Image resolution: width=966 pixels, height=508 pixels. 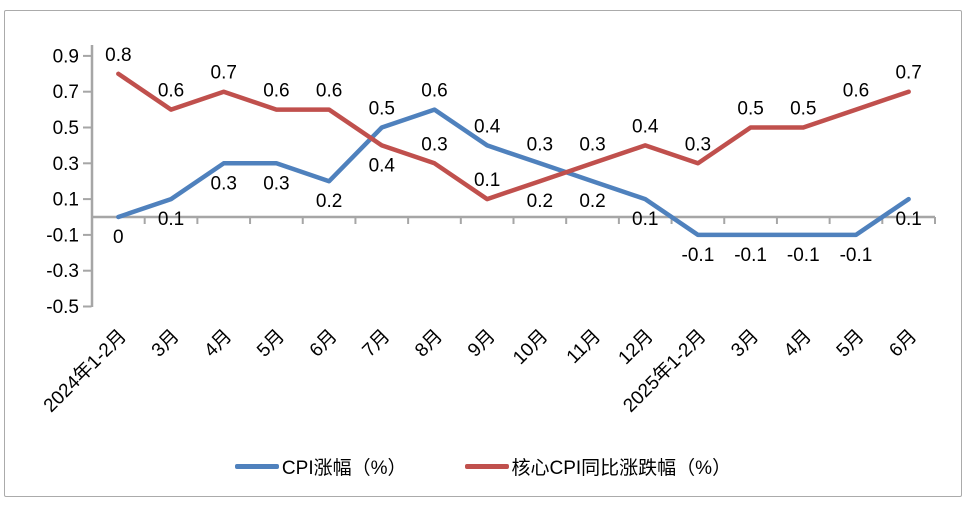 I want to click on y-tick-label: 0.1, so click(x=66, y=200).